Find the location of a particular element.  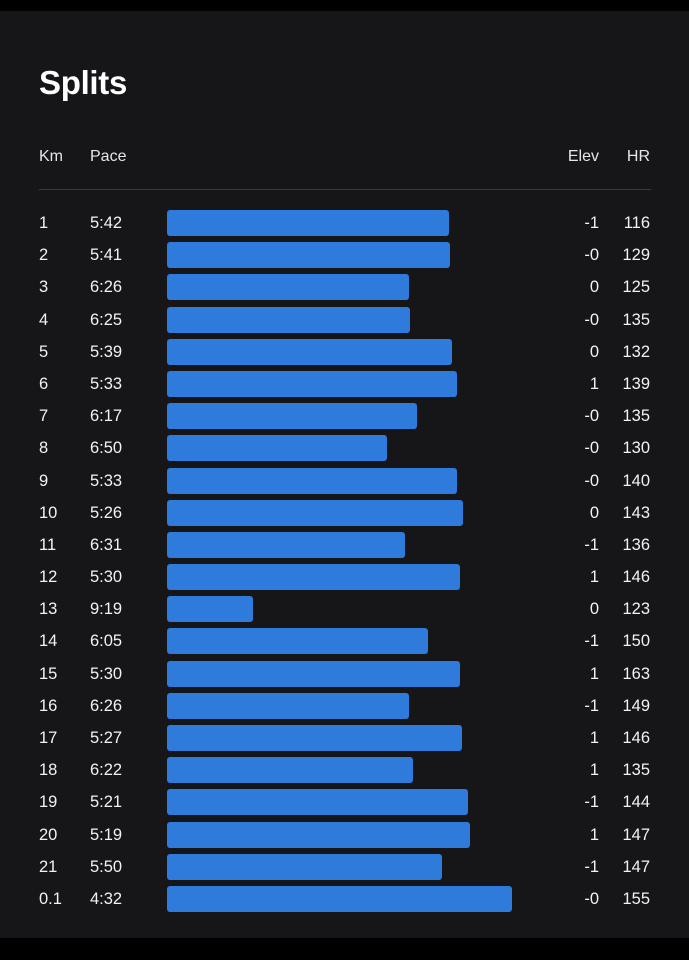

split-hr: 147 is located at coordinates (636, 866).